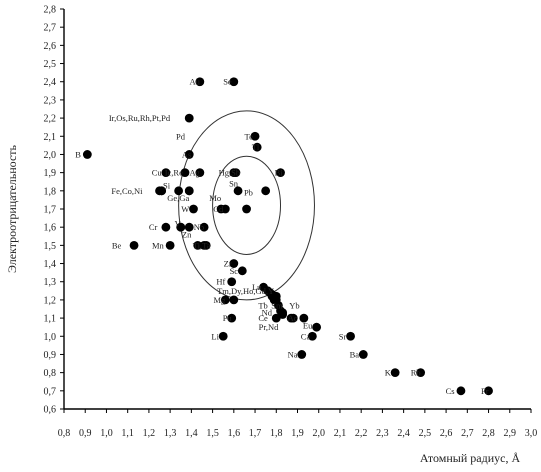 The width and height of the screenshot is (541, 472). Describe the element at coordinates (220, 282) in the screenshot. I see `point-label: Hf` at that location.